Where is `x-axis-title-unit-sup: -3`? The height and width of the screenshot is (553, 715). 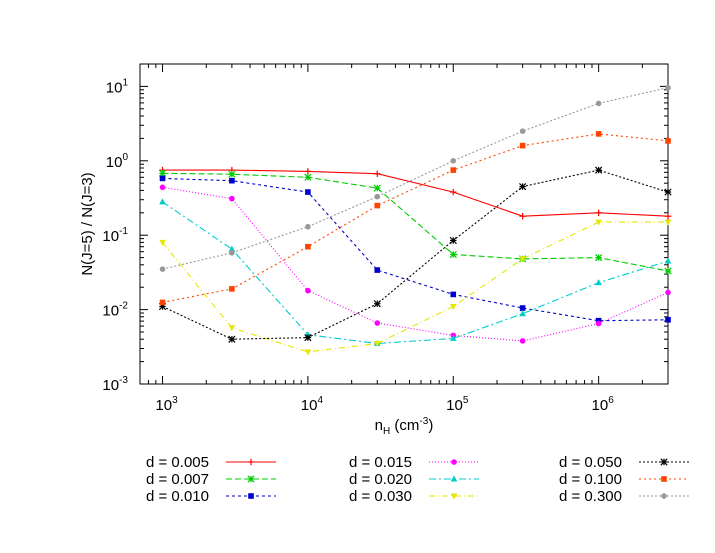
x-axis-title-unit-sup: -3 is located at coordinates (423, 421).